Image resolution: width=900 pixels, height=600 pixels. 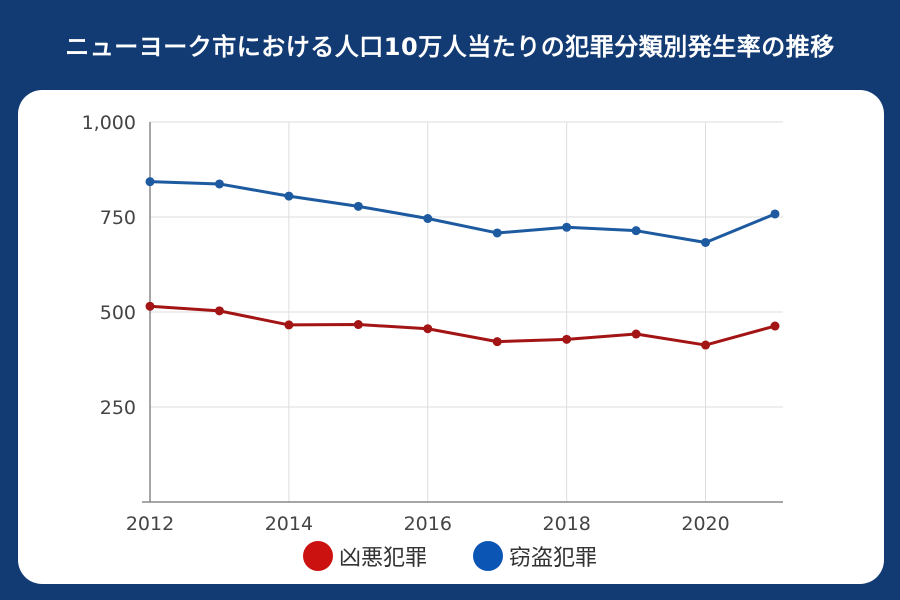 What do you see at coordinates (566, 524) in the screenshot?
I see `x-tick-label: 2018` at bounding box center [566, 524].